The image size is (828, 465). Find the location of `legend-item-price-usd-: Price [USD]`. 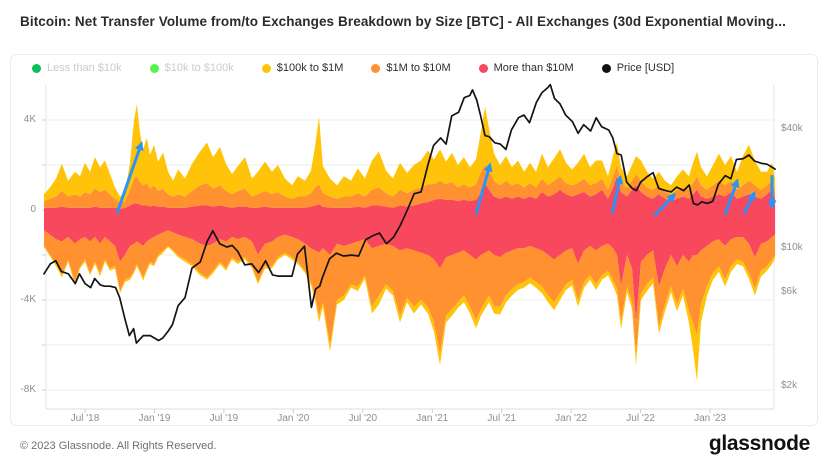

legend-item-price-usd-: Price [USD] is located at coordinates (638, 68).